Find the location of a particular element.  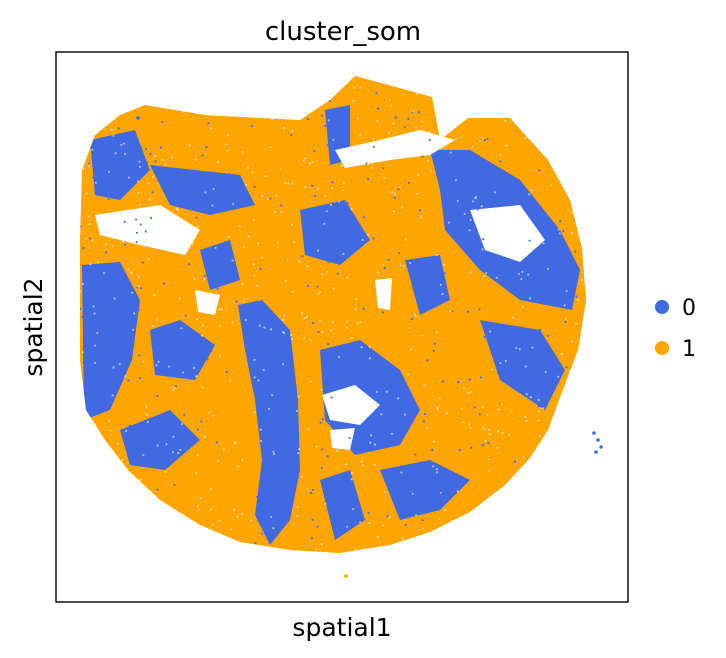

cluster-0-patch is located at coordinates (427, 285).